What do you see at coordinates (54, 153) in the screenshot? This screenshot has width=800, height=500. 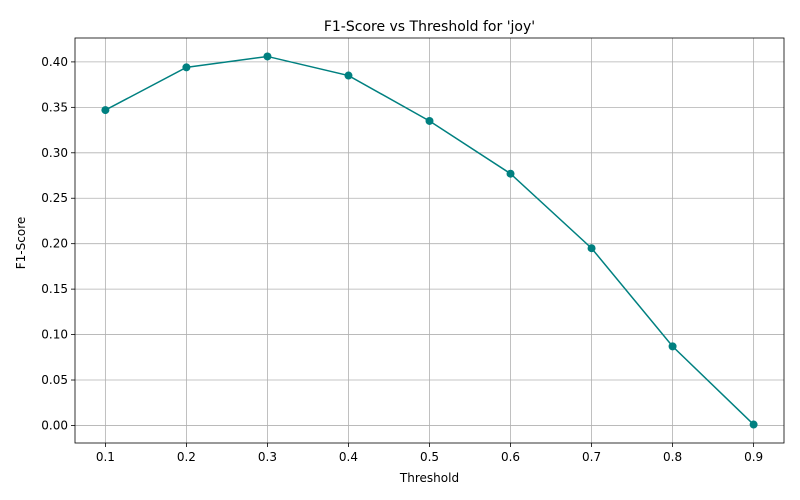 I see `y-tick-label: 0.30` at bounding box center [54, 153].